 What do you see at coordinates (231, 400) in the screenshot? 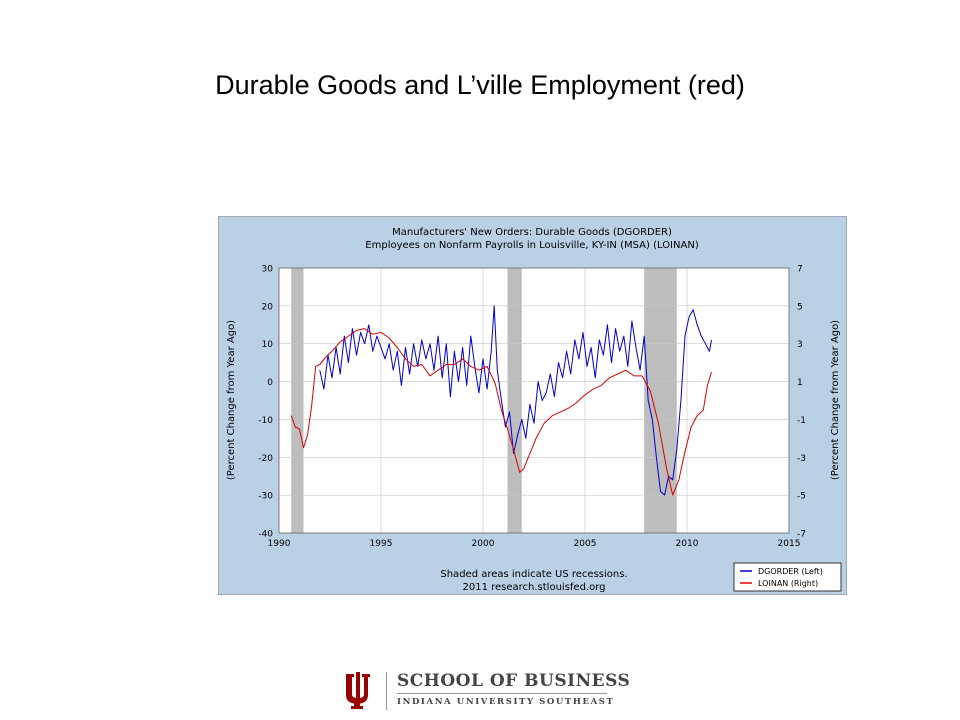
I see `y-axis-label-left: (Percent Change from Year Ago)` at bounding box center [231, 400].